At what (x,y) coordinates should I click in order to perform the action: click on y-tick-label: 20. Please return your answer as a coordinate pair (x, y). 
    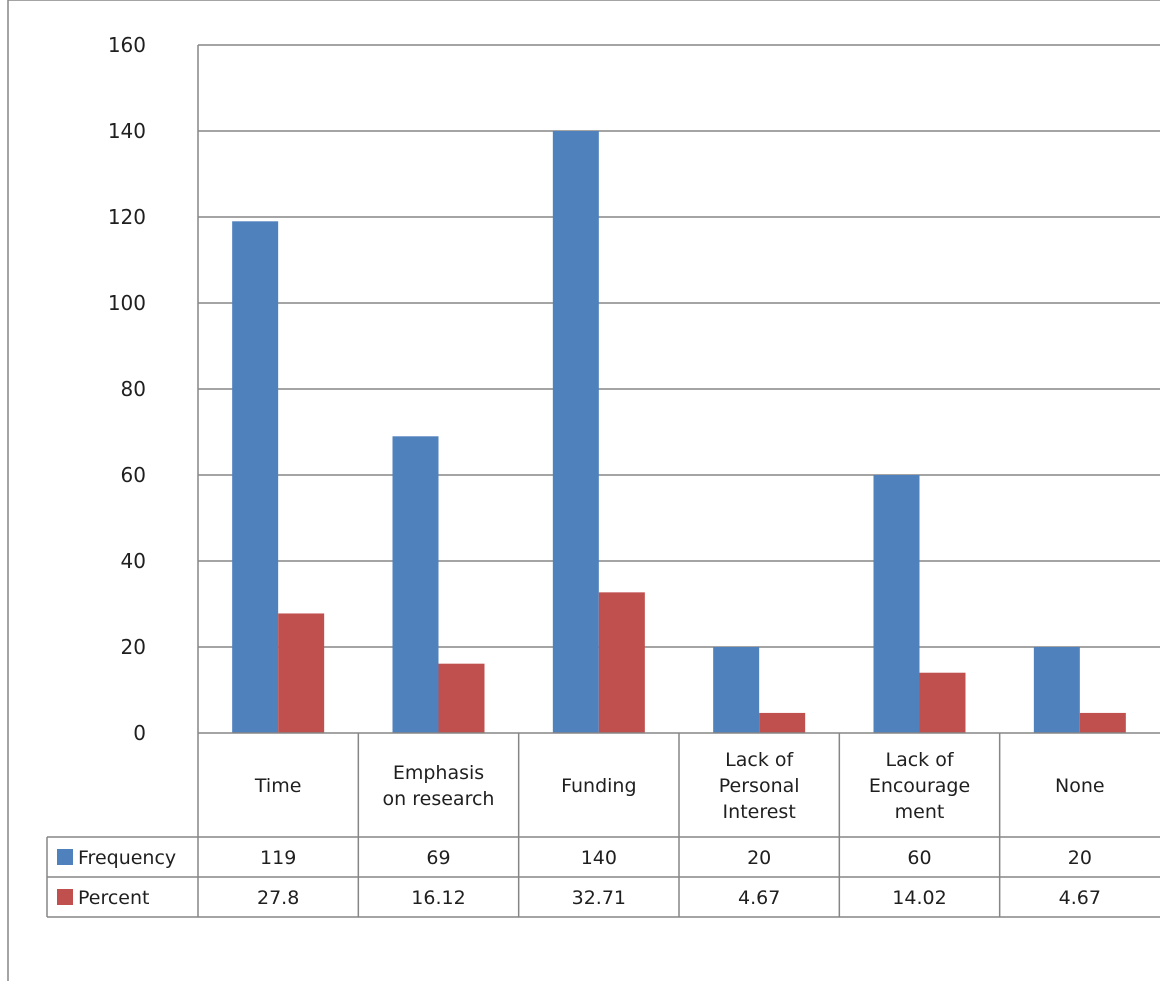
    Looking at the image, I should click on (133, 647).